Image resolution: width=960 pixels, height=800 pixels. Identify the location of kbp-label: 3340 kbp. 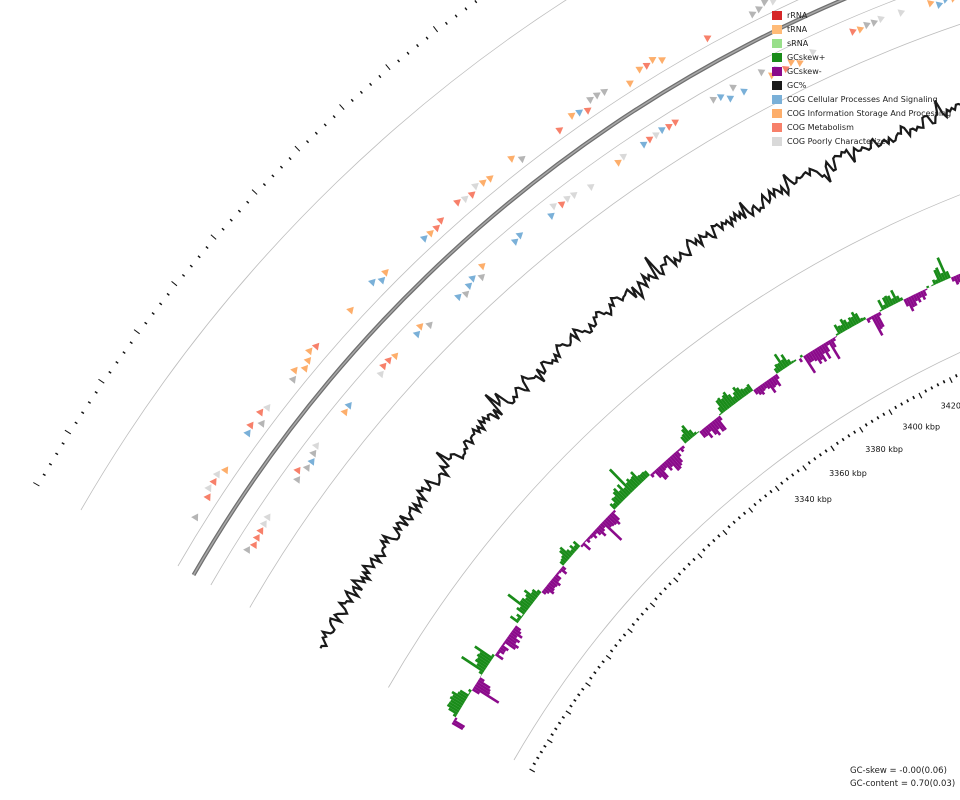
(813, 499).